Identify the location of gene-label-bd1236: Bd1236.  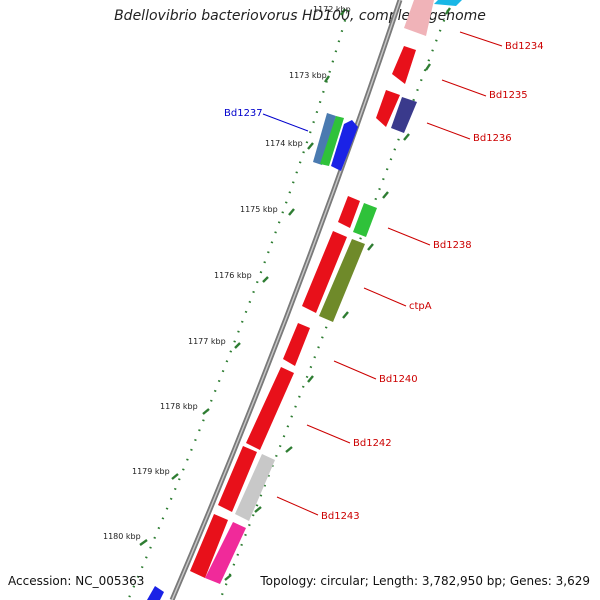
(492, 138).